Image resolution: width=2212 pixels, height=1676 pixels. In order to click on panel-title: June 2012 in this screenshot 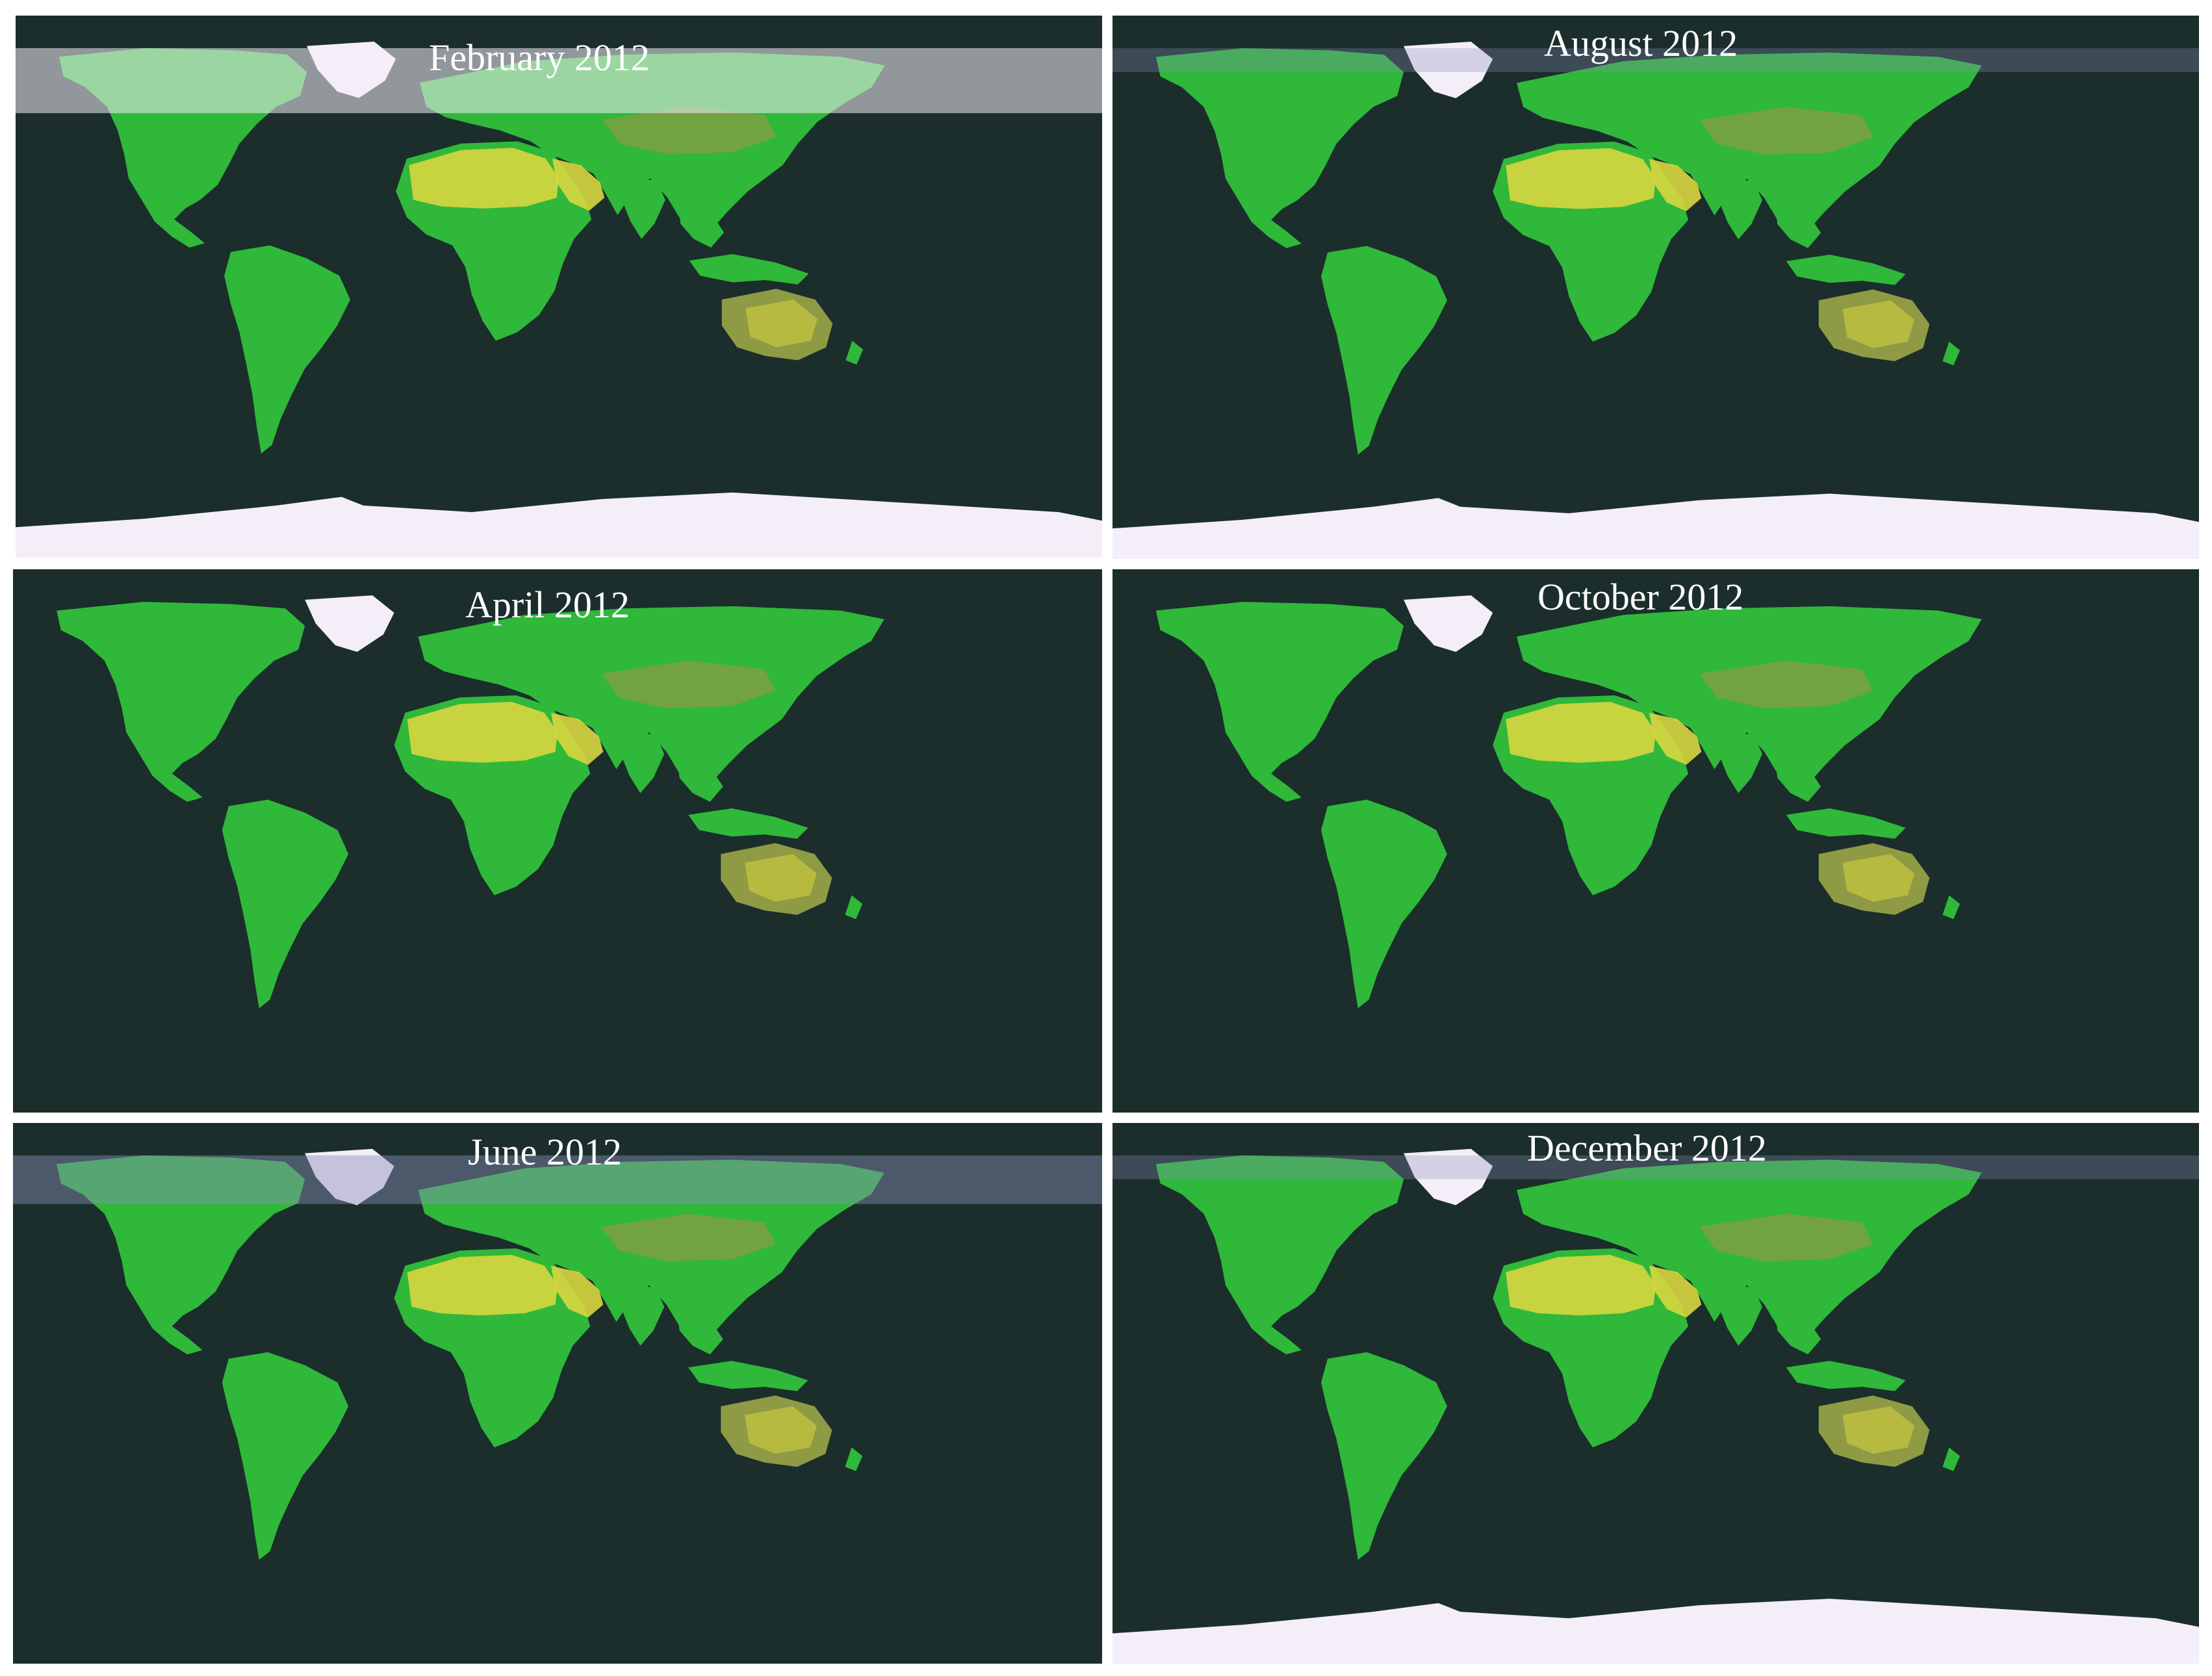, I will do `click(545, 1152)`.